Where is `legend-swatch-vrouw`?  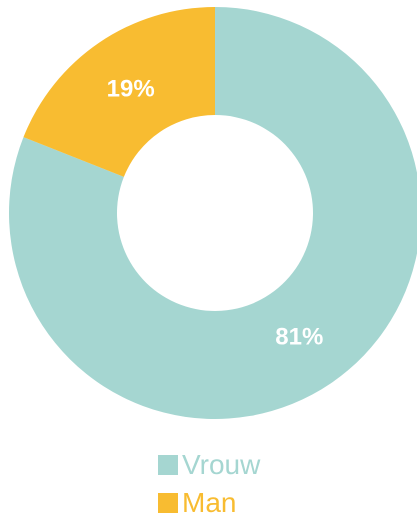 legend-swatch-vrouw is located at coordinates (168, 465).